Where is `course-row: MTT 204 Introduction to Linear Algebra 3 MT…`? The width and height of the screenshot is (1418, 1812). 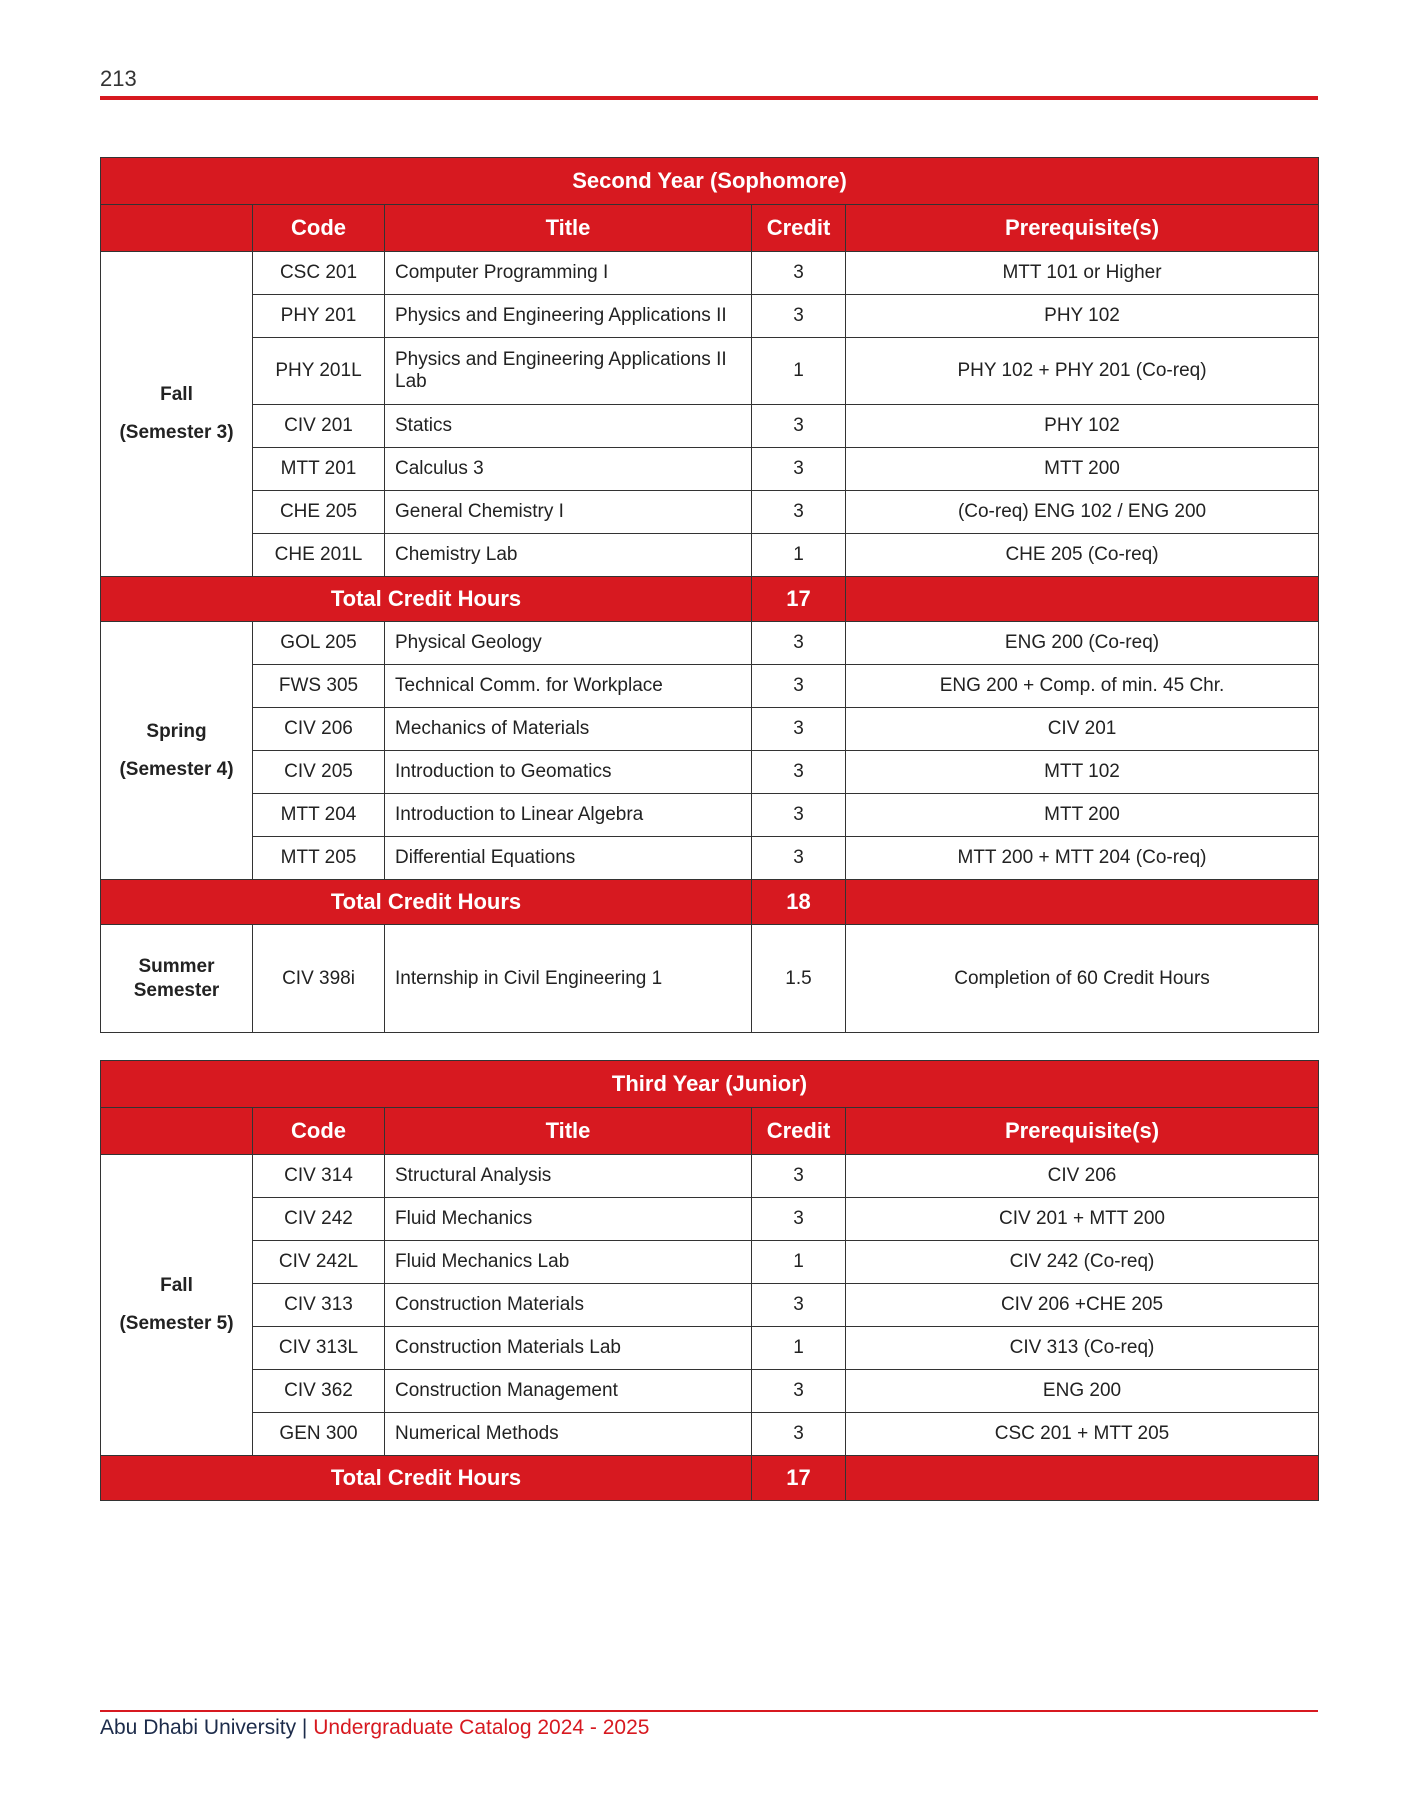
course-row: MTT 204 Introduction to Linear Algebra 3 MT… is located at coordinates (710, 815).